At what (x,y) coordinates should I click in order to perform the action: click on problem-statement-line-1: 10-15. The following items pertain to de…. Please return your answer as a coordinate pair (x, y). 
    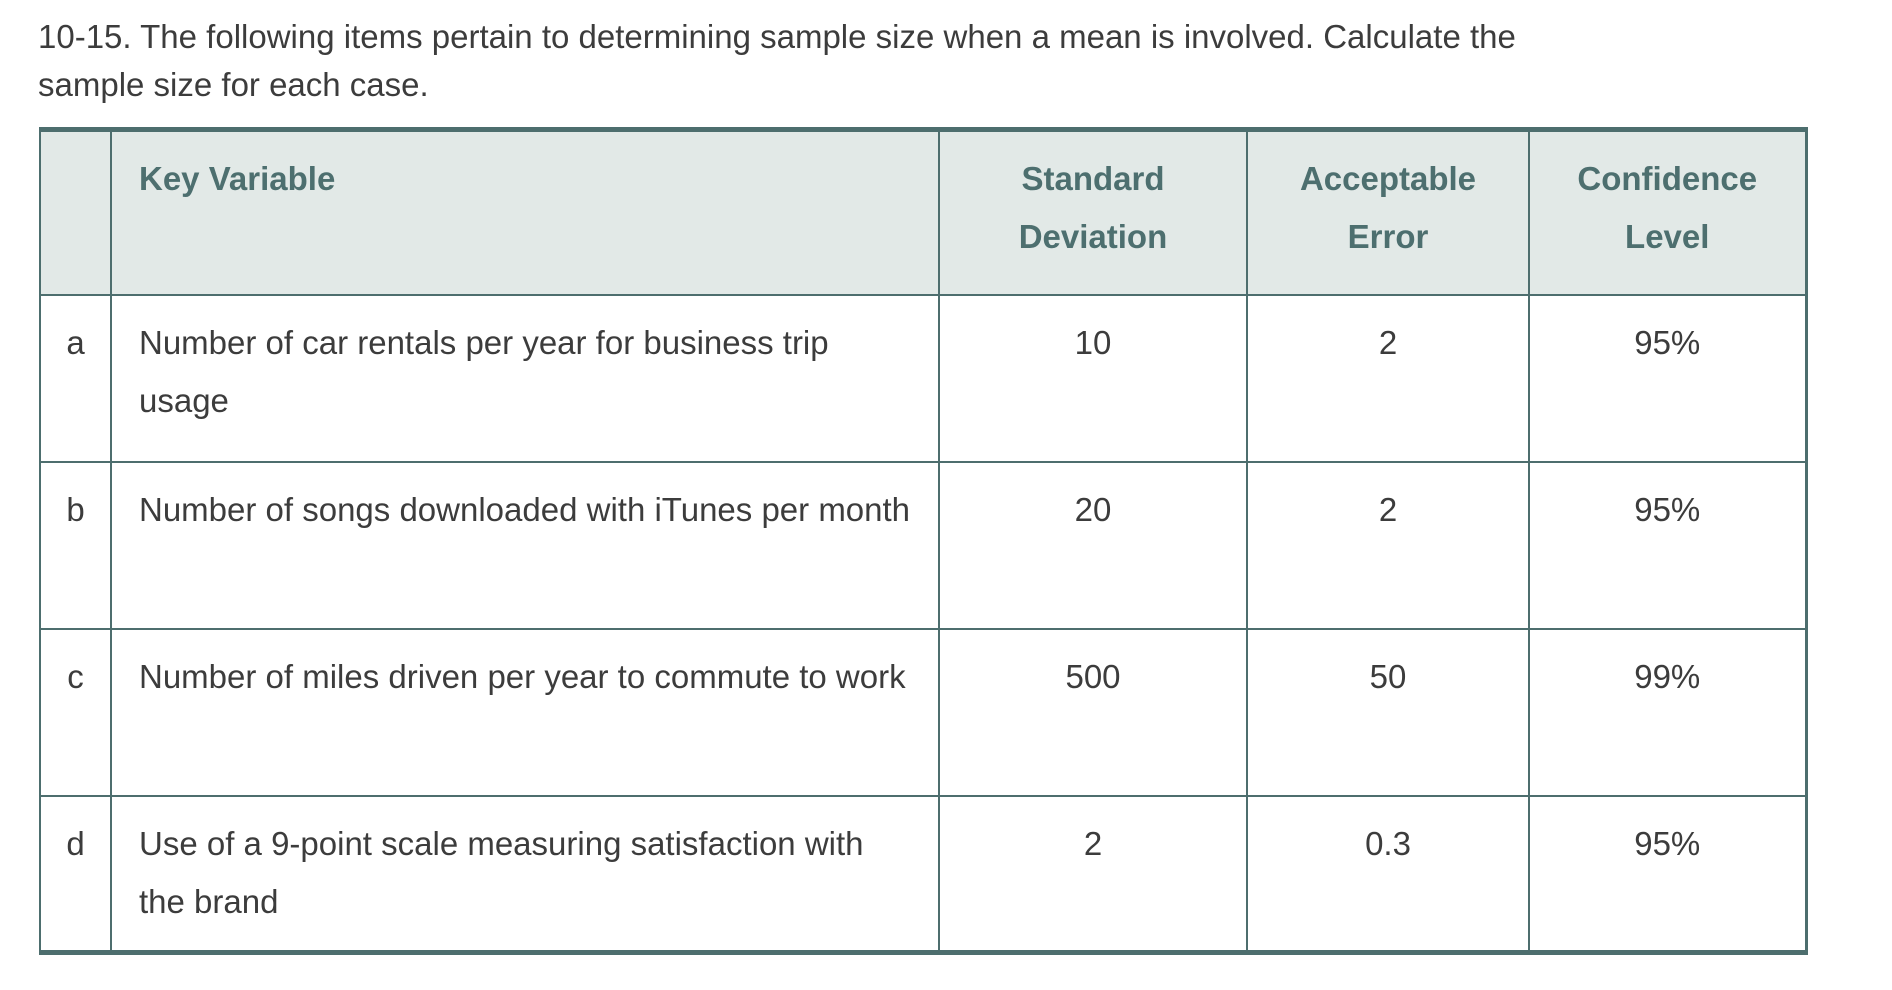
    Looking at the image, I should click on (777, 36).